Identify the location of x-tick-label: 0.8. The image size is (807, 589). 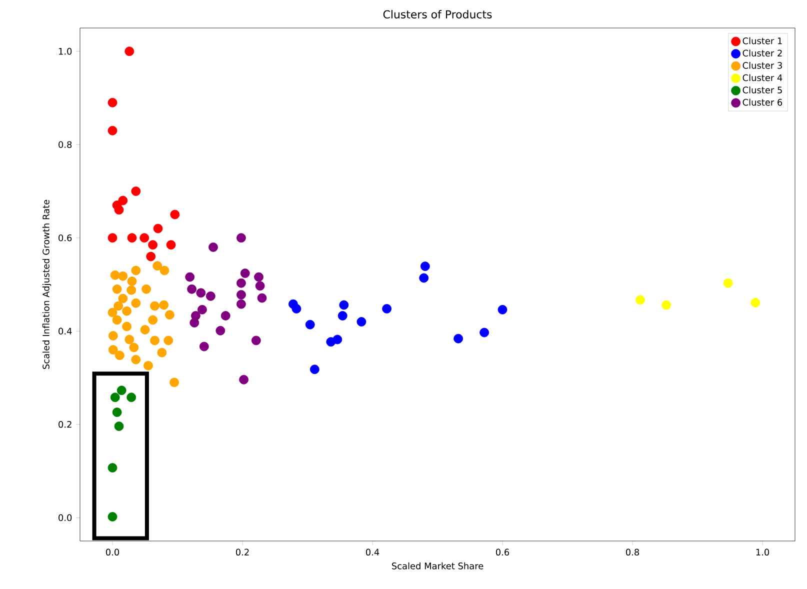
(633, 552).